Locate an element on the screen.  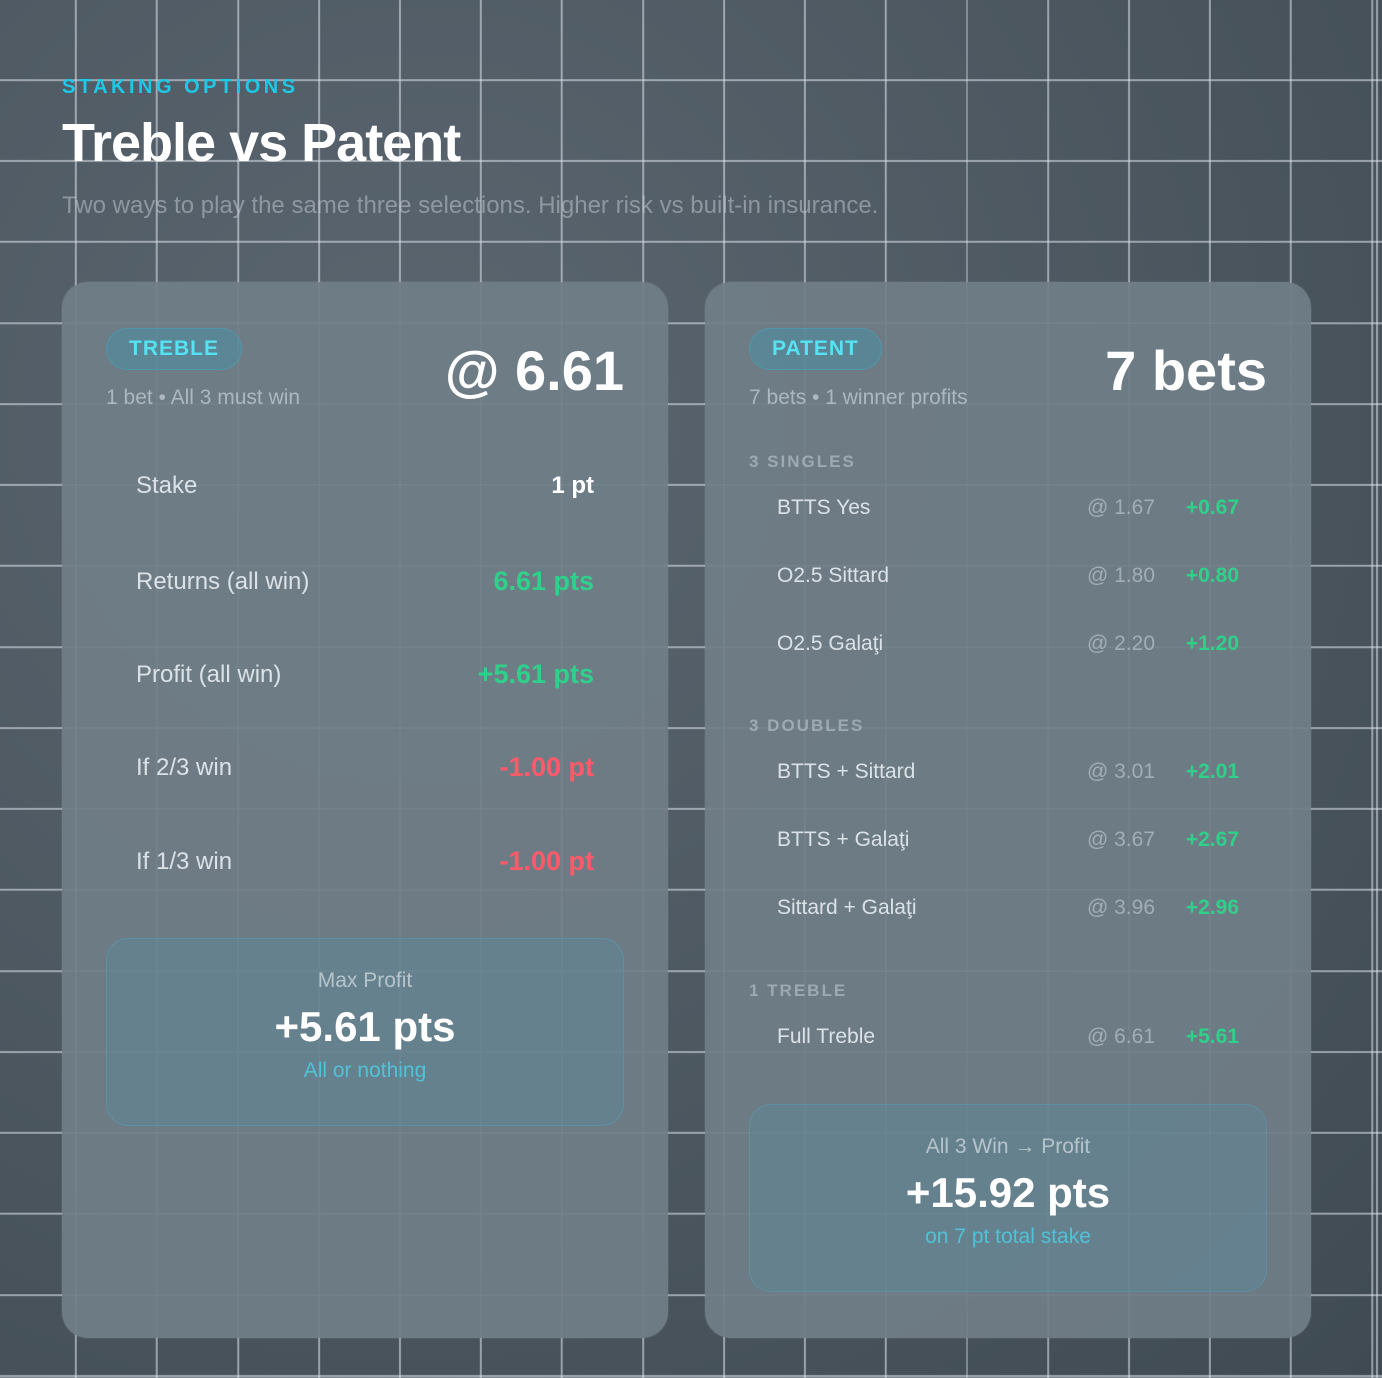
row-value: 6.61 pts is located at coordinates (543, 581).